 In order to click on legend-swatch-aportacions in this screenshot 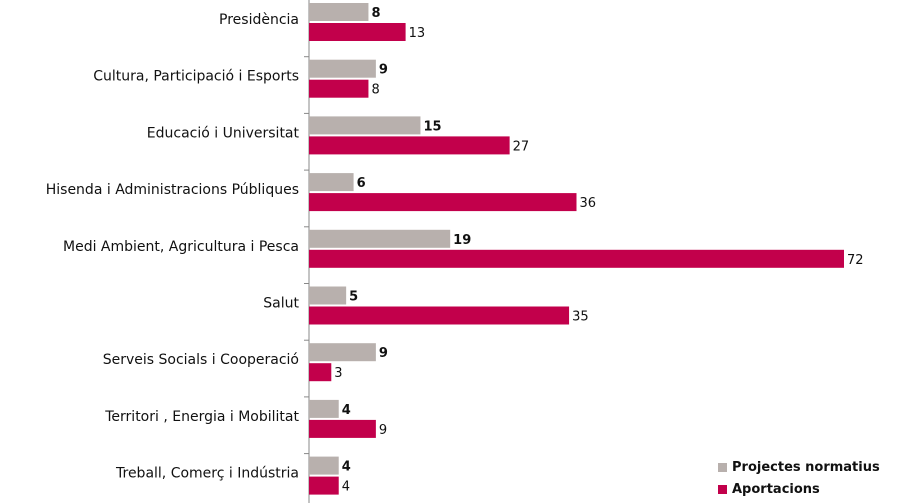, I will do `click(722, 489)`.